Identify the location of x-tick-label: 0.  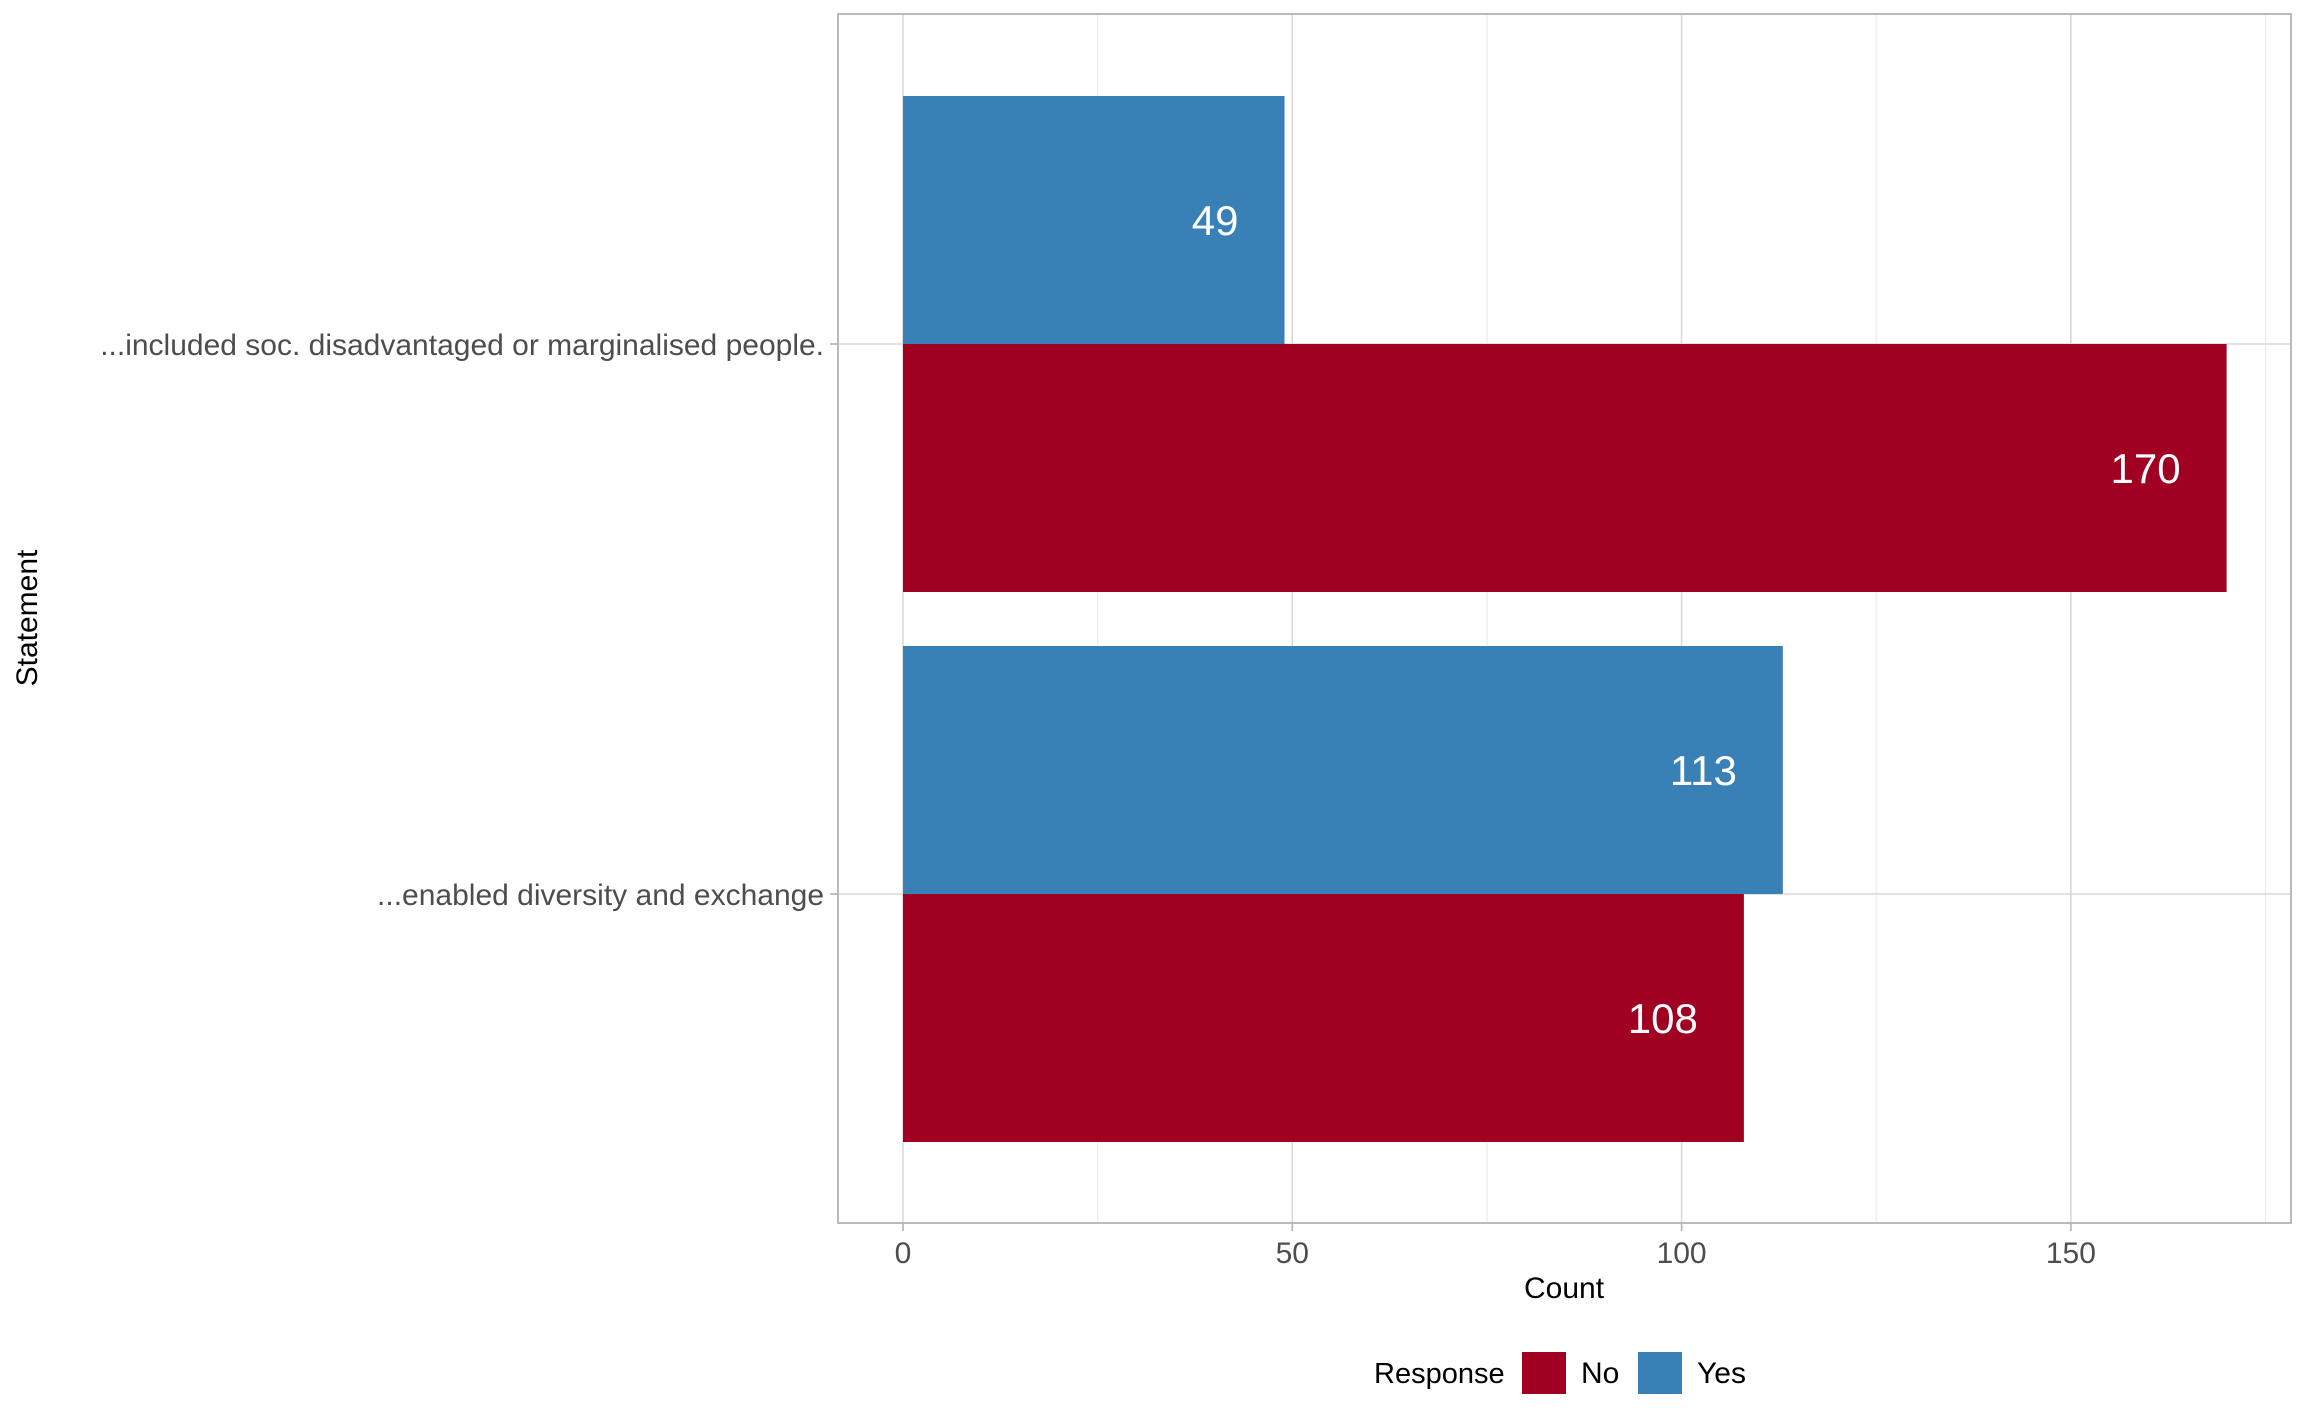
(903, 1253).